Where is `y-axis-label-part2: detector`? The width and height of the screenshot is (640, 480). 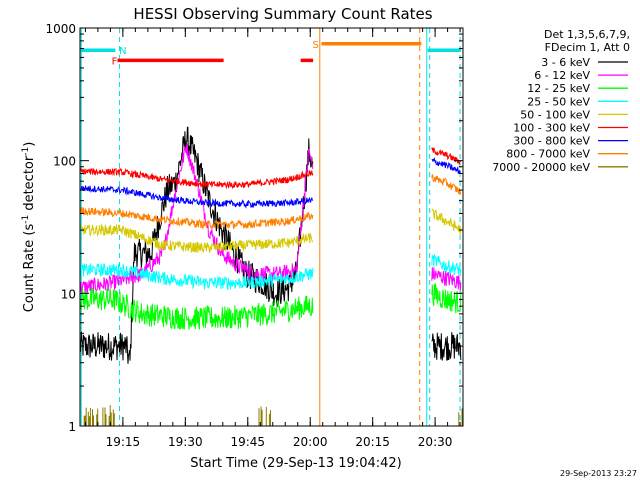
y-axis-label-part2: detector is located at coordinates (29, 185).